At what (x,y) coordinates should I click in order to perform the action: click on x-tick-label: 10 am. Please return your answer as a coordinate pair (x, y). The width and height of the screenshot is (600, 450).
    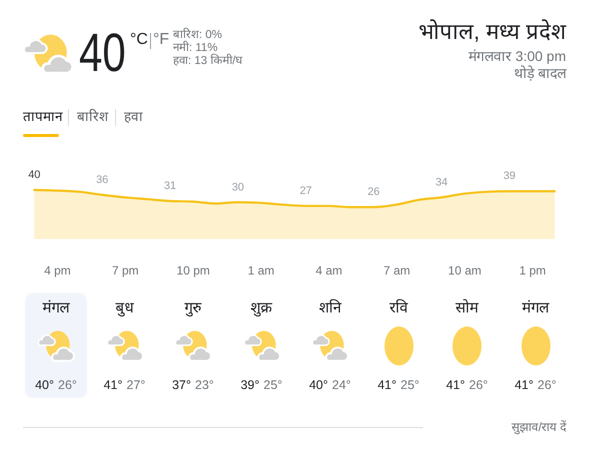
    Looking at the image, I should click on (465, 271).